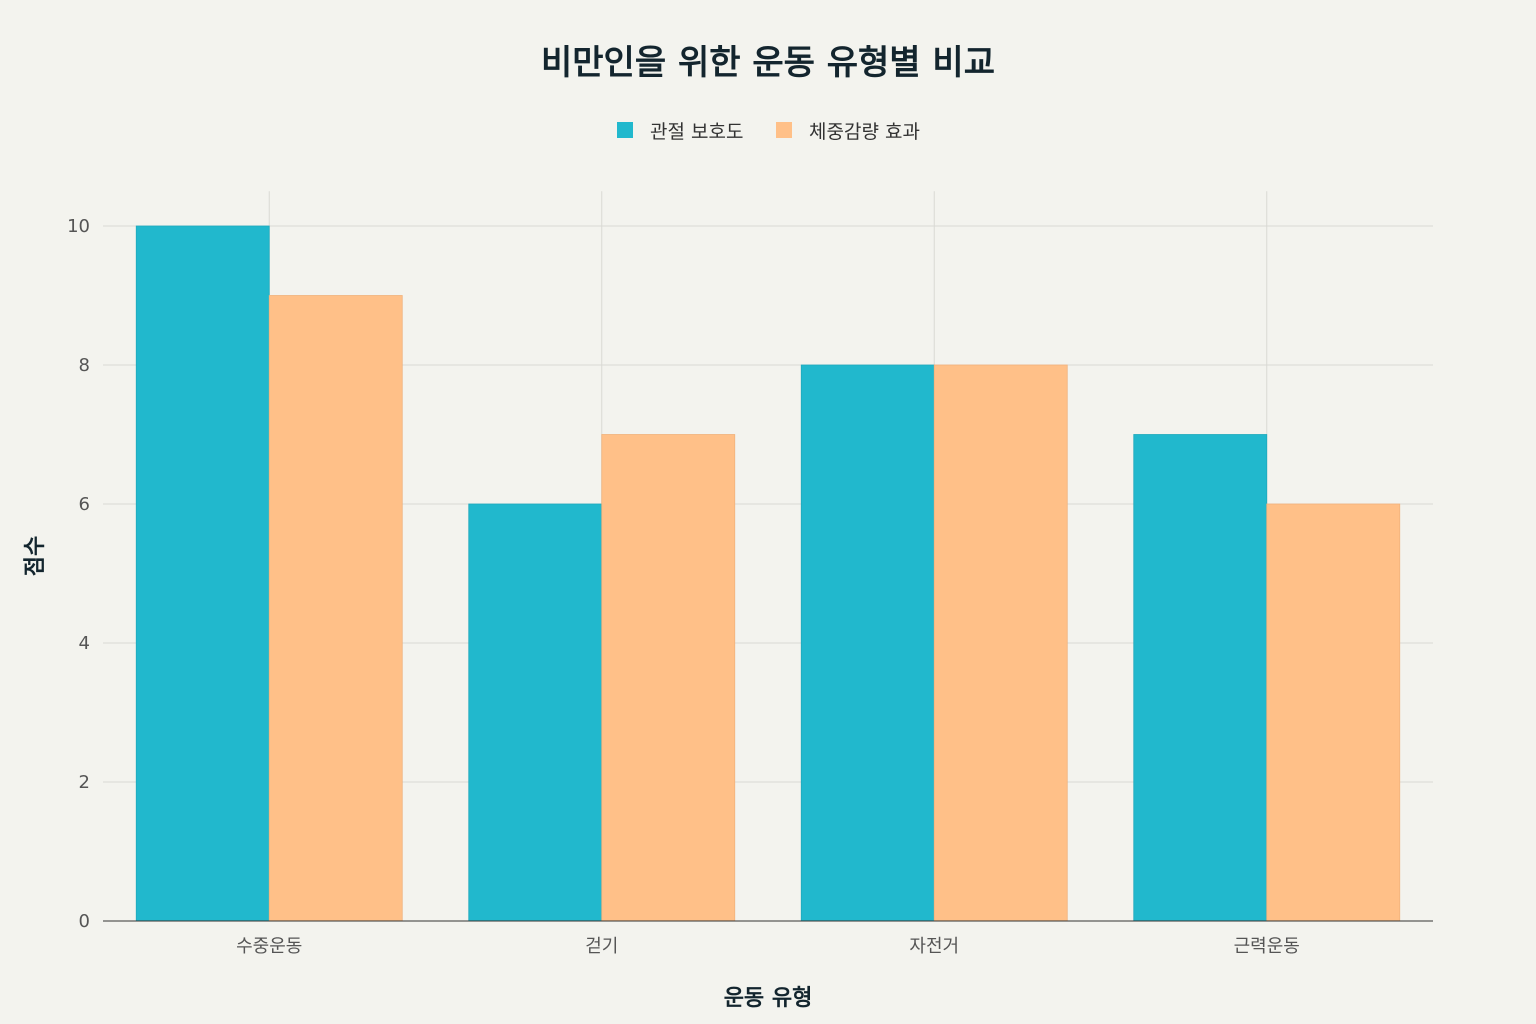 The height and width of the screenshot is (1024, 1536). Describe the element at coordinates (269, 946) in the screenshot. I see `x-tick-label: 수중운동` at that location.